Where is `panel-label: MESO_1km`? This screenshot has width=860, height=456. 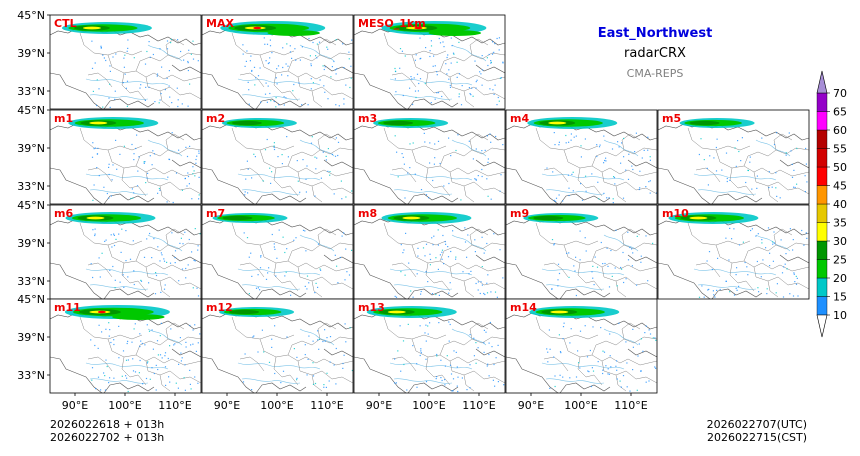
panel-label: MESO_1km is located at coordinates (392, 23).